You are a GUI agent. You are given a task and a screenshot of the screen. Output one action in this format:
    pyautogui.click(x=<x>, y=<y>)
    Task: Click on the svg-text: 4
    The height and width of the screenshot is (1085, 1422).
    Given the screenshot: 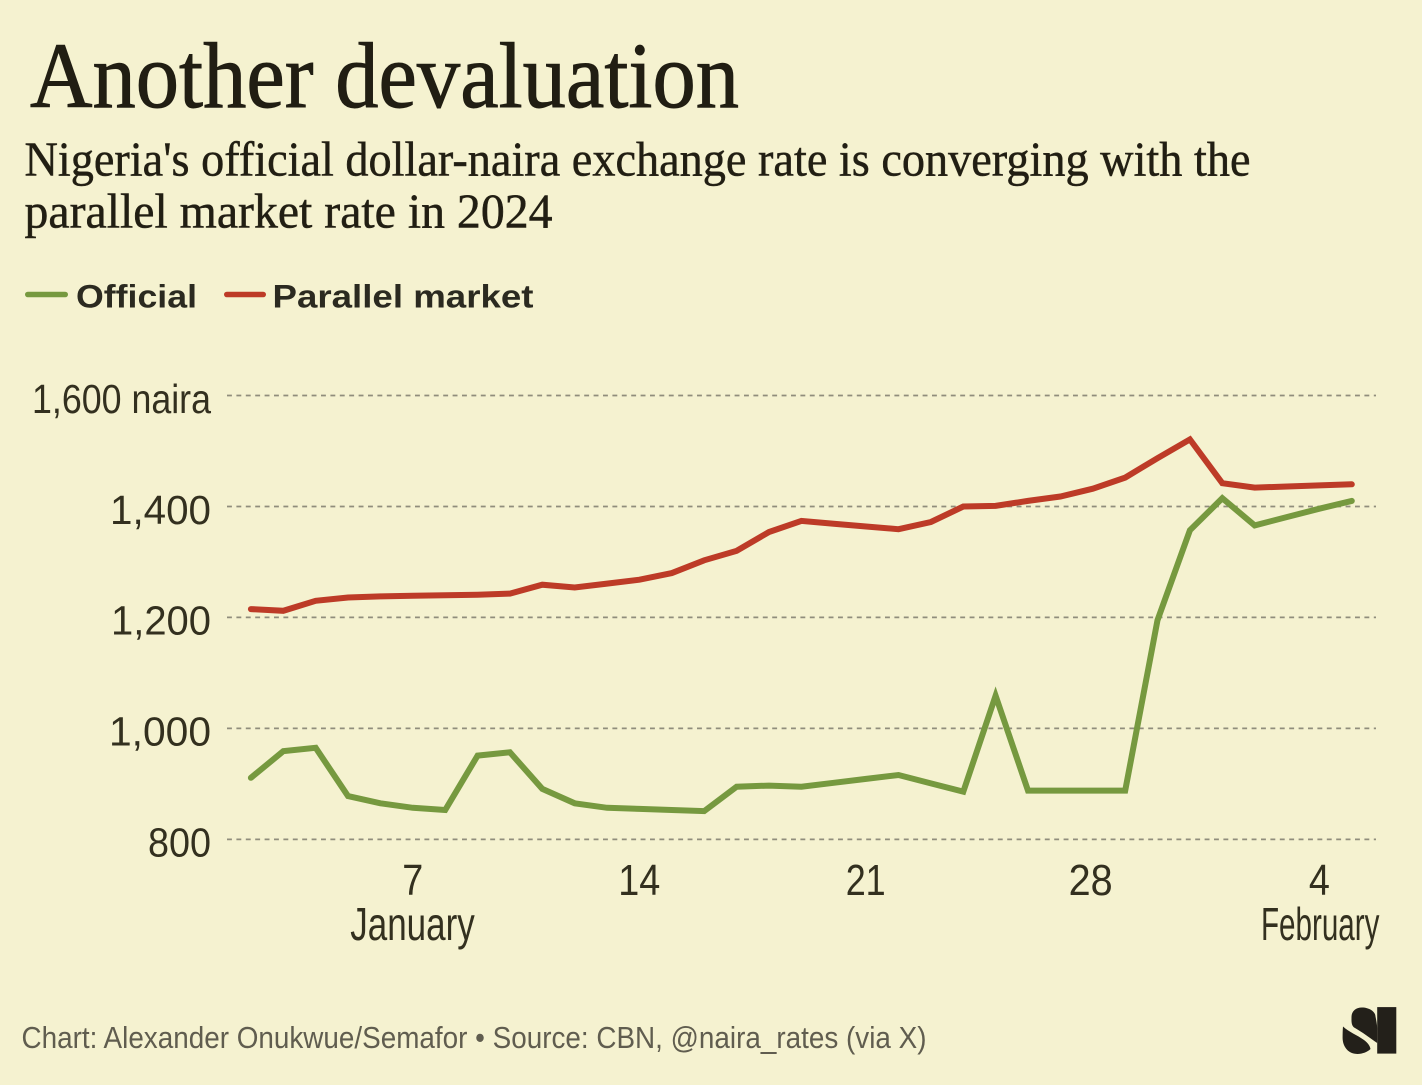 What is the action you would take?
    pyautogui.click(x=1319, y=881)
    